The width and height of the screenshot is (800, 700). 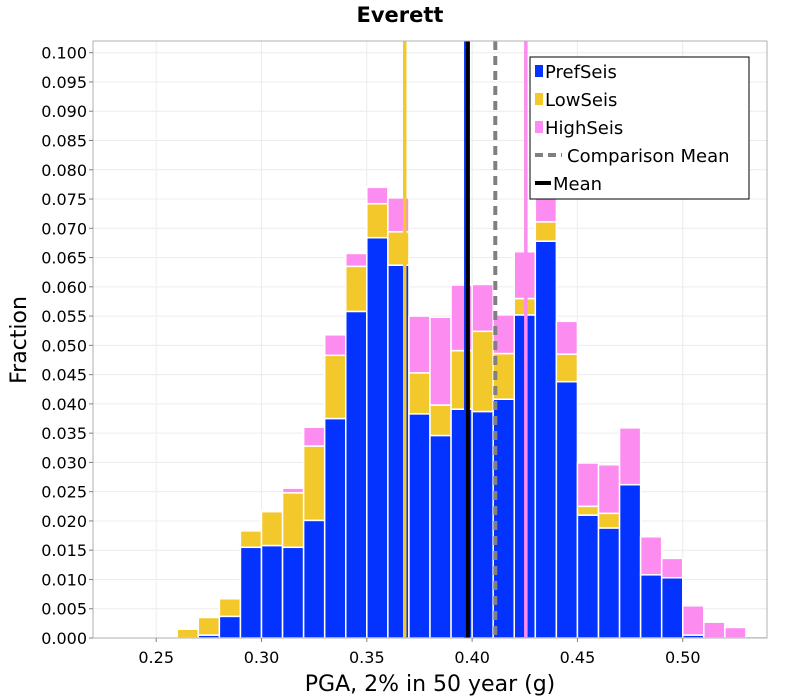 I want to click on y-tick-label: 0.040, so click(x=64, y=404).